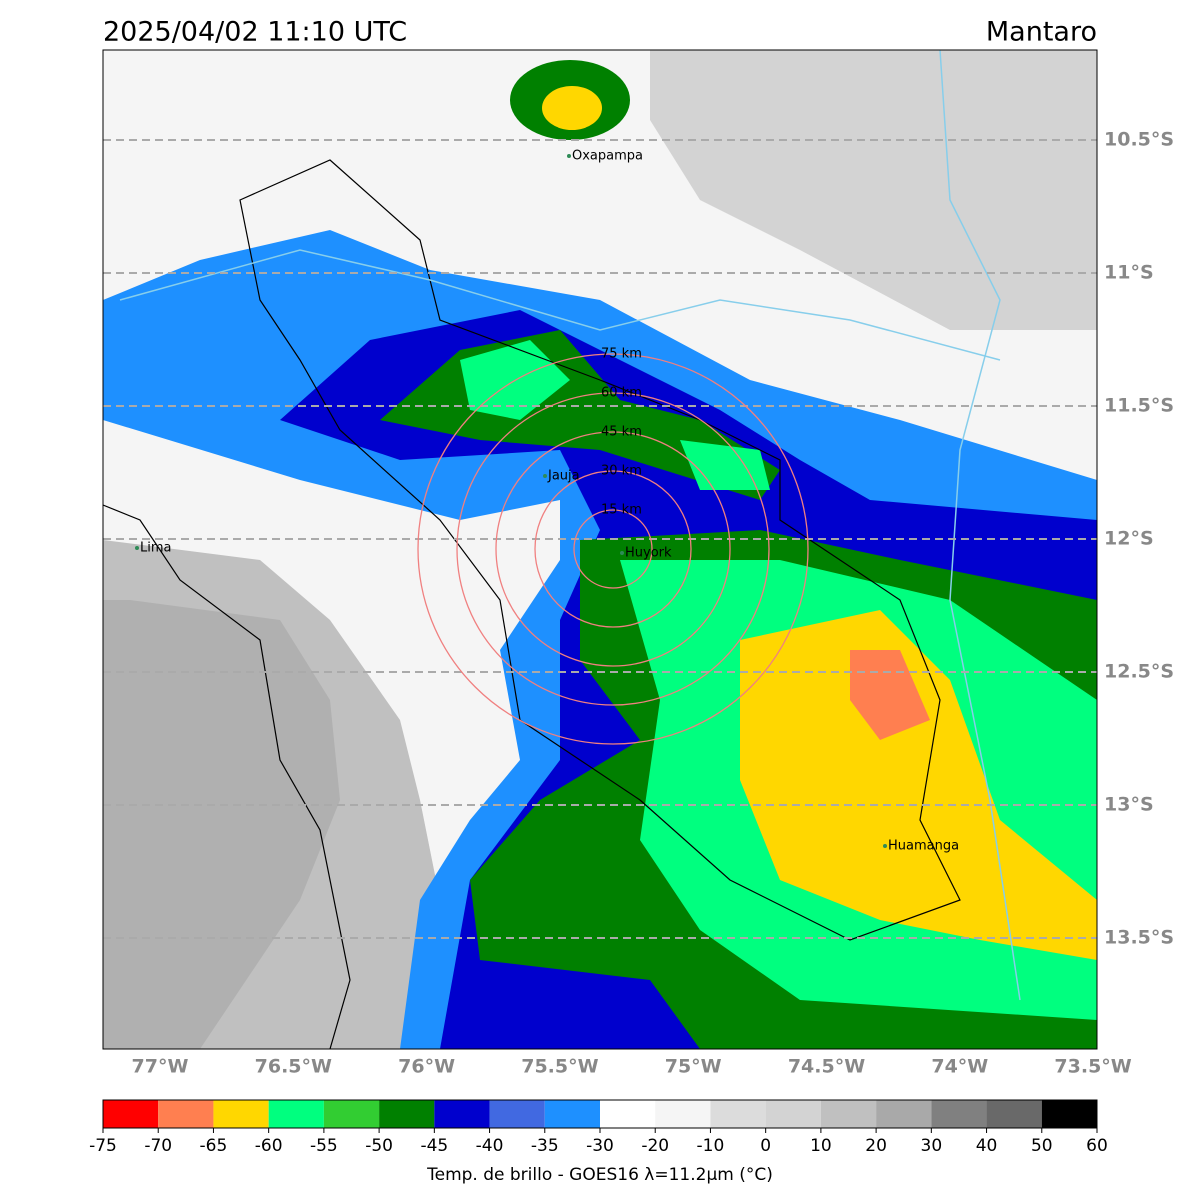 The image size is (1200, 1204). What do you see at coordinates (324, 1146) in the screenshot?
I see `colorbar-tick-label: -55` at bounding box center [324, 1146].